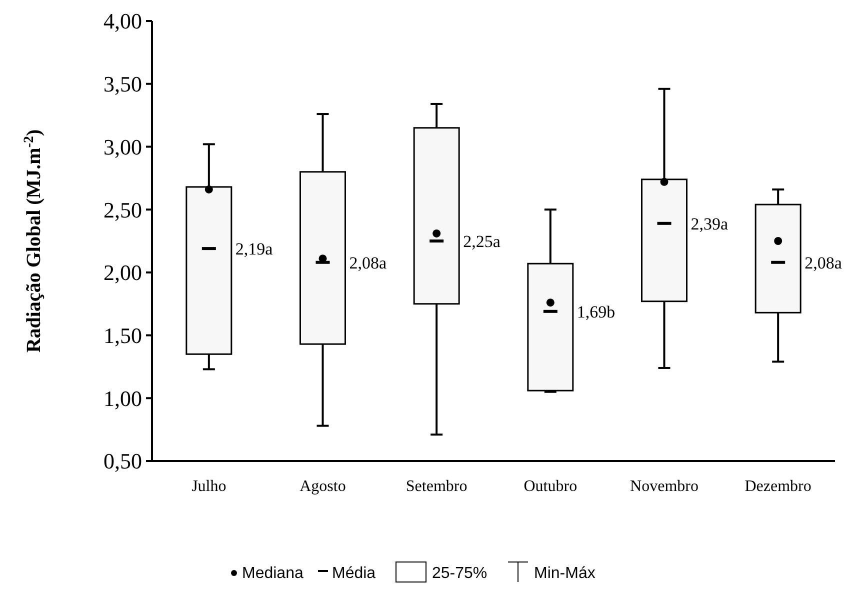 The image size is (855, 598). Describe the element at coordinates (123, 335) in the screenshot. I see `y-tick-label: 1,50` at that location.